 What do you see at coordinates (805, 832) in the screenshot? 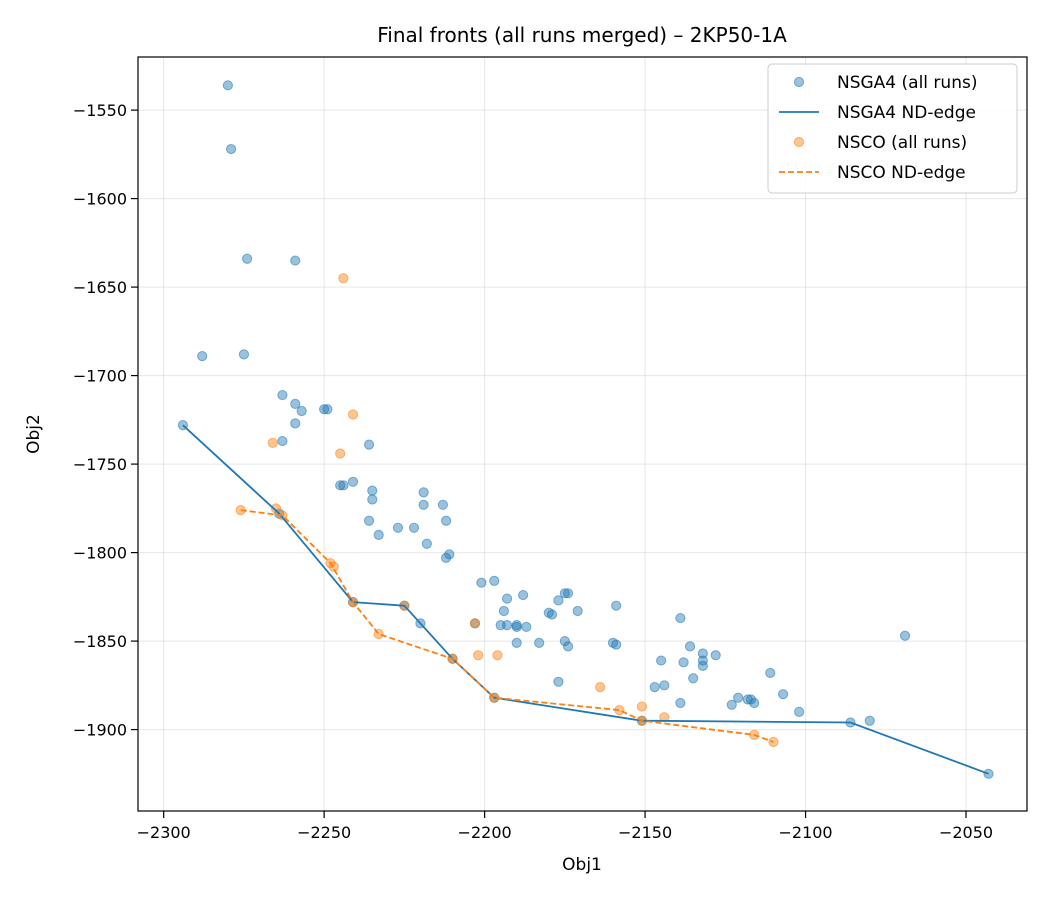
I see `x-tick-label: −2100` at bounding box center [805, 832].